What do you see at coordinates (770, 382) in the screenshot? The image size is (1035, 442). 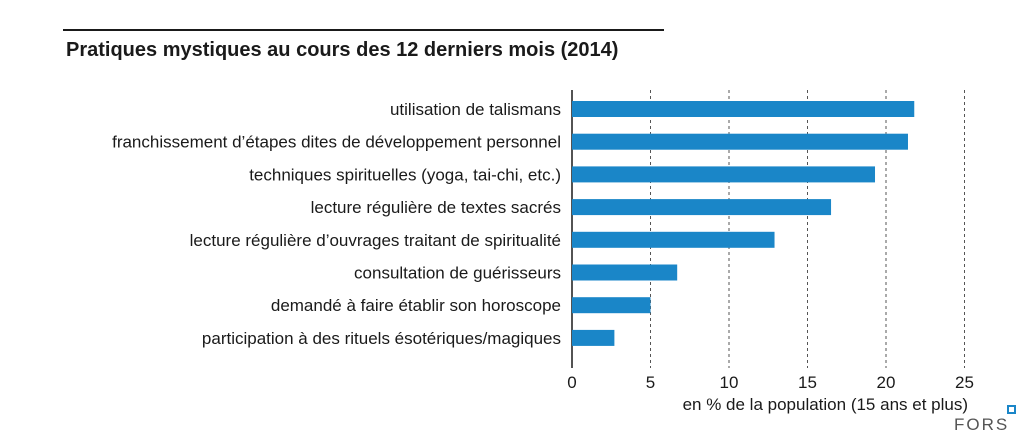 I see `x-tick-labels: 0 5 10 15 20 25` at bounding box center [770, 382].